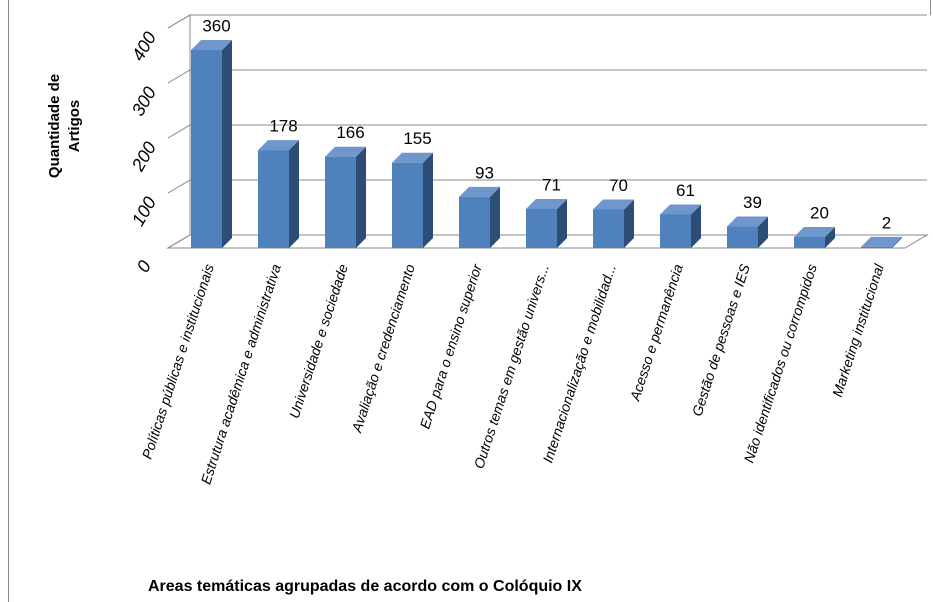 This screenshot has height=602, width=933. I want to click on value-label: 166, so click(350, 132).